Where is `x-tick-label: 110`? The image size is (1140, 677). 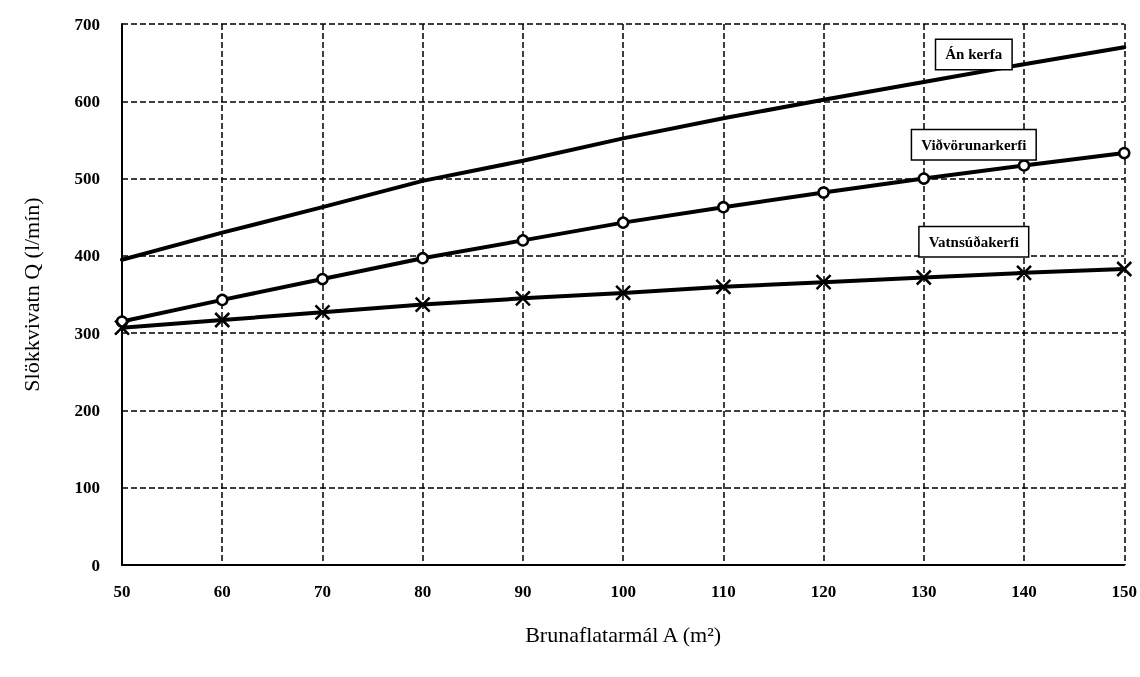
x-tick-label: 110 is located at coordinates (723, 591).